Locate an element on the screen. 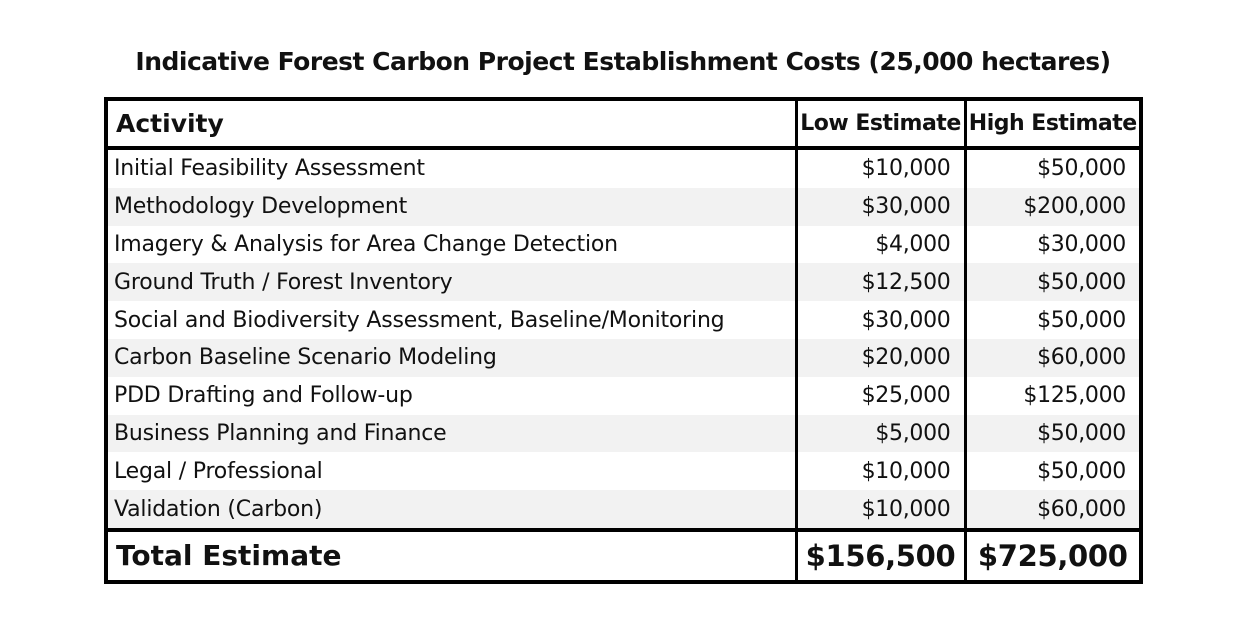 This screenshot has height=620, width=1238. total-high-estimate: $725,000 is located at coordinates (1053, 554).